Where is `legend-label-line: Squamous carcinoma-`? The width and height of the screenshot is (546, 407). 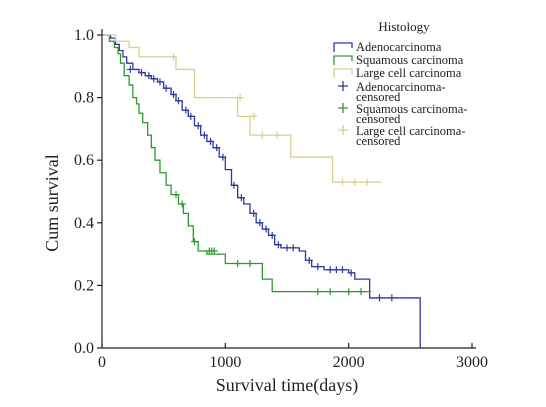
legend-label-line: Squamous carcinoma- is located at coordinates (411, 109).